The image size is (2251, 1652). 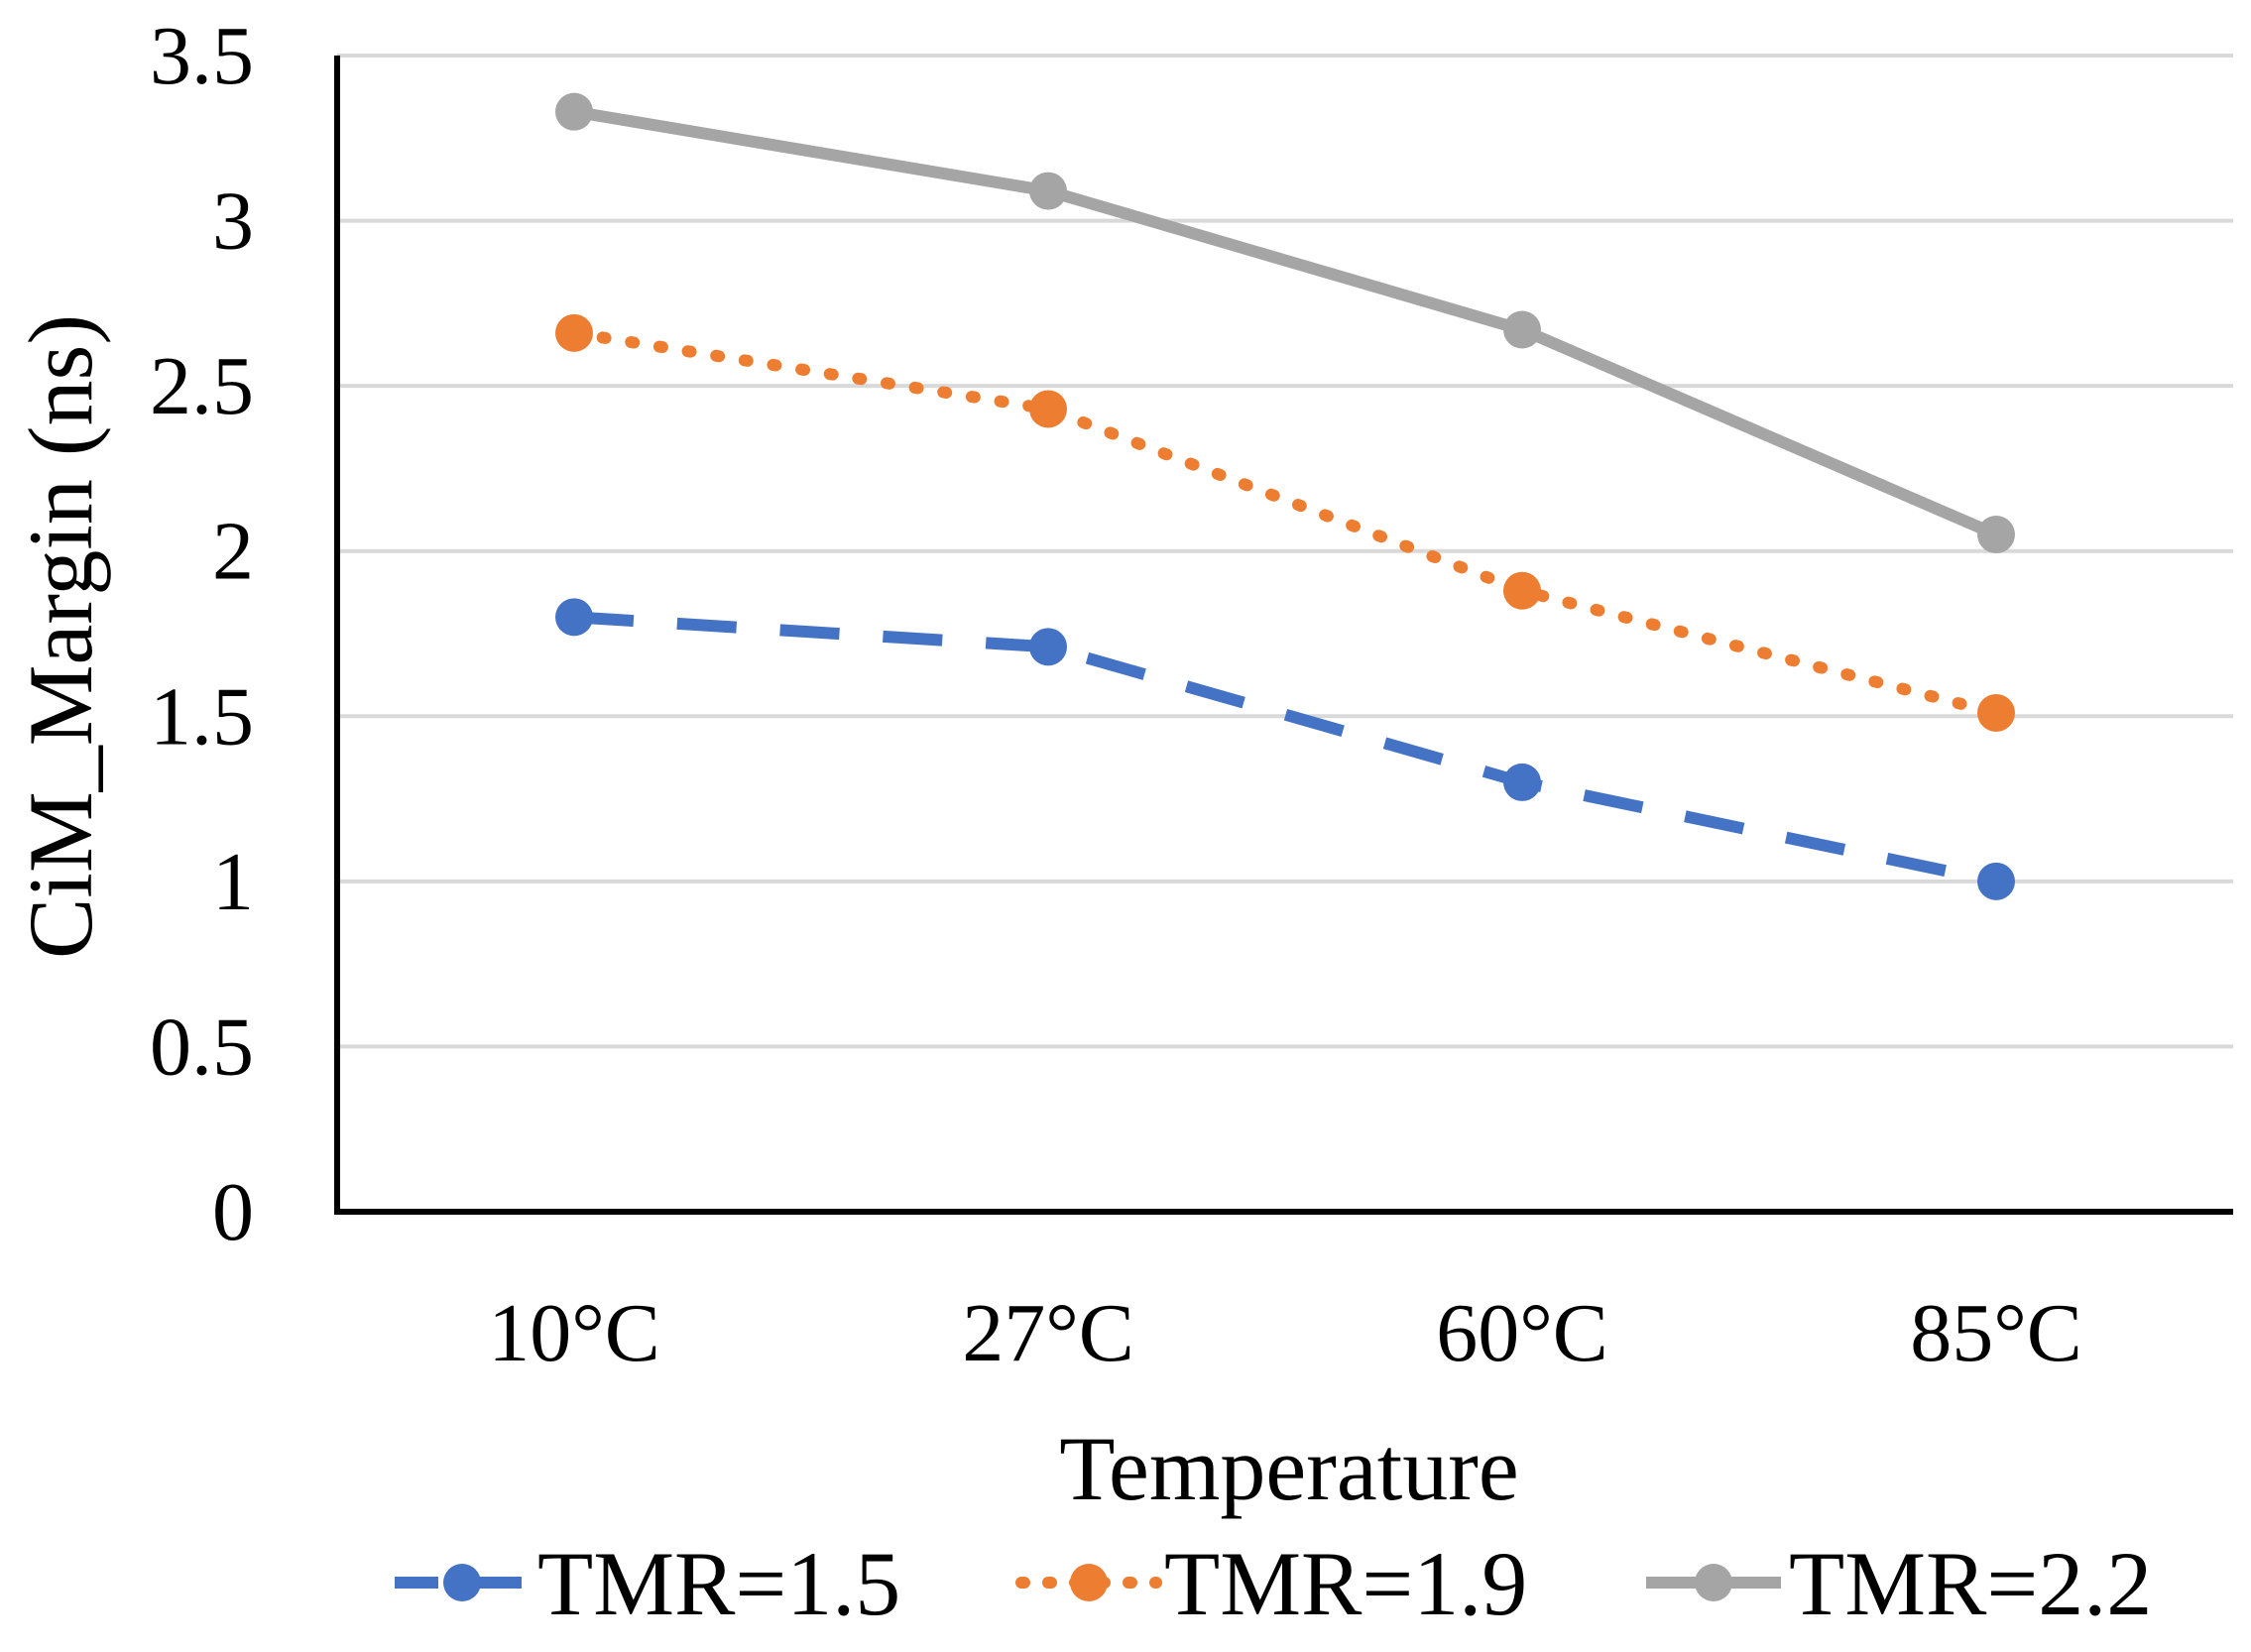 I want to click on legend-label: TMR=1.5, so click(x=718, y=1583).